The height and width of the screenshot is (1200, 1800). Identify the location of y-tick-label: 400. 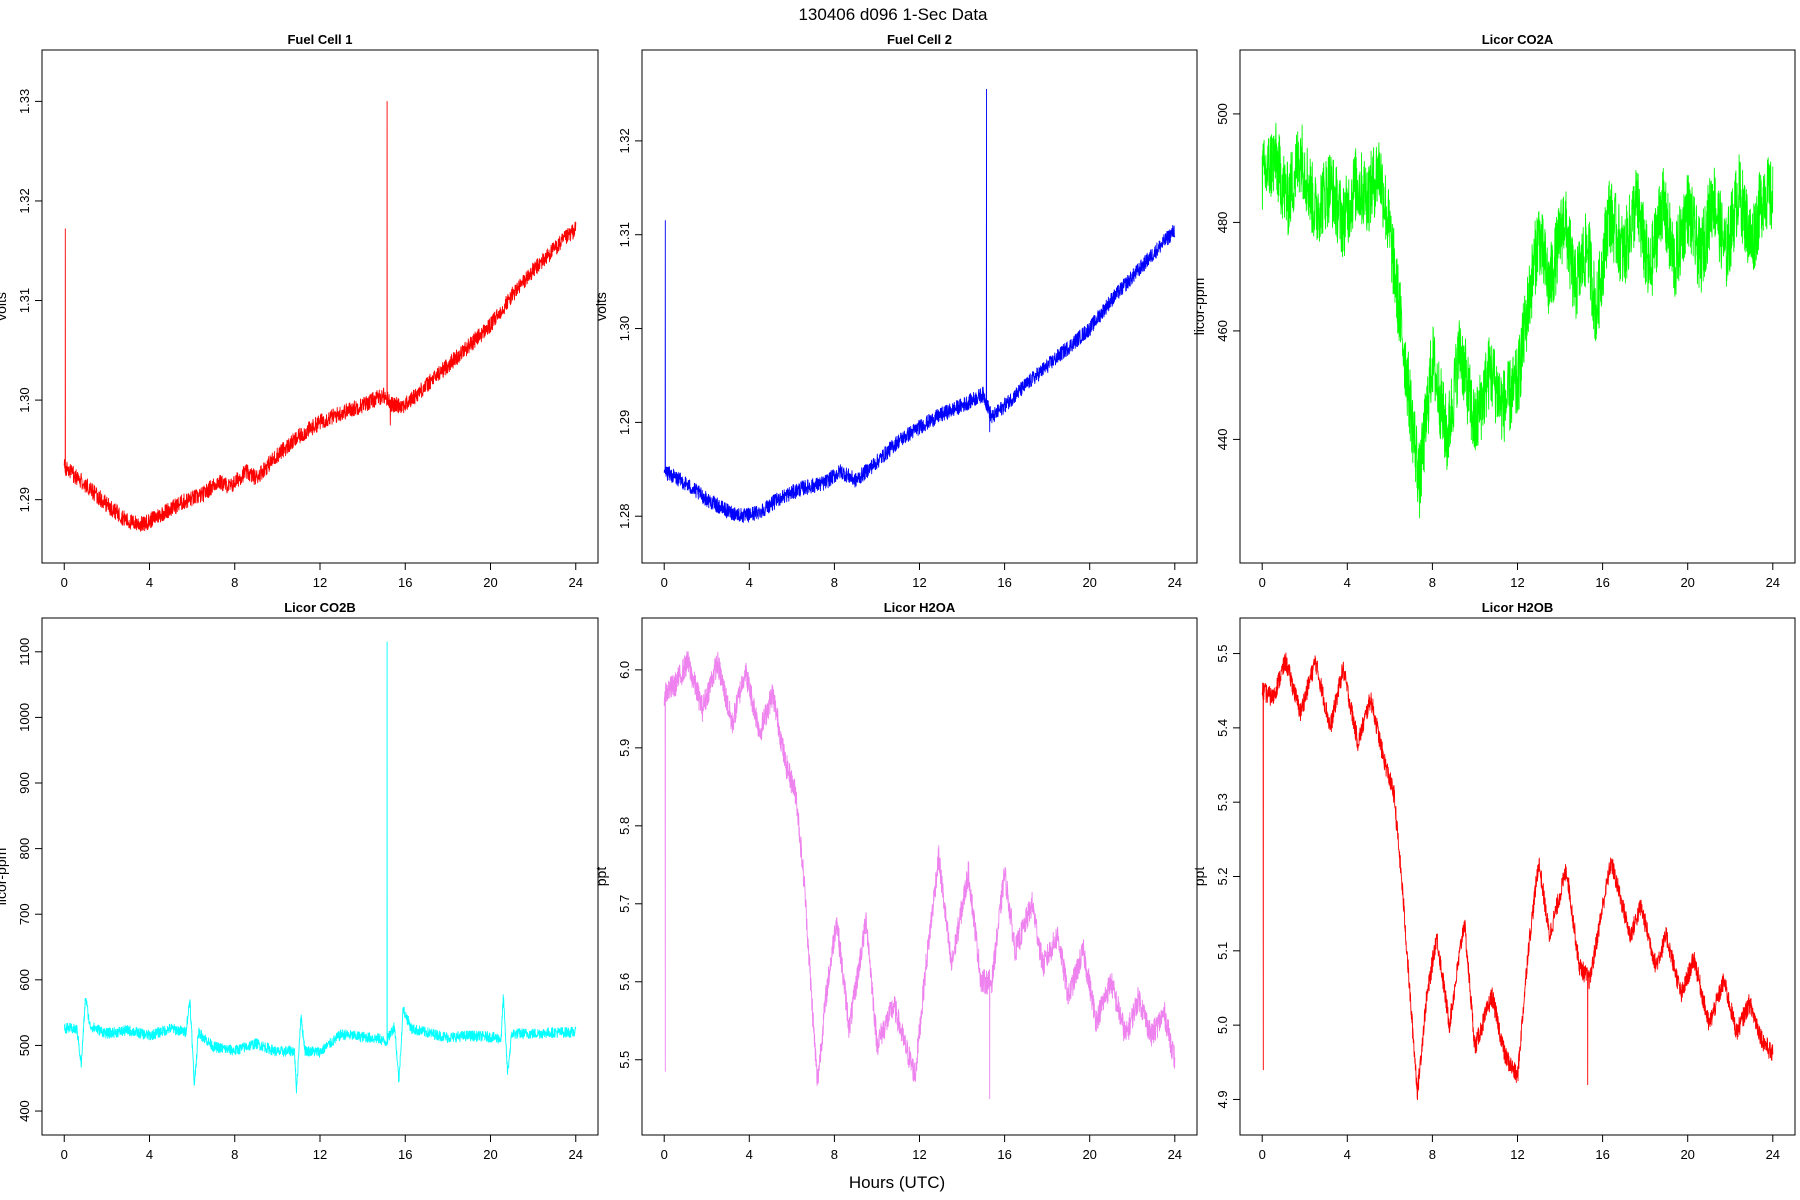
(24, 1111).